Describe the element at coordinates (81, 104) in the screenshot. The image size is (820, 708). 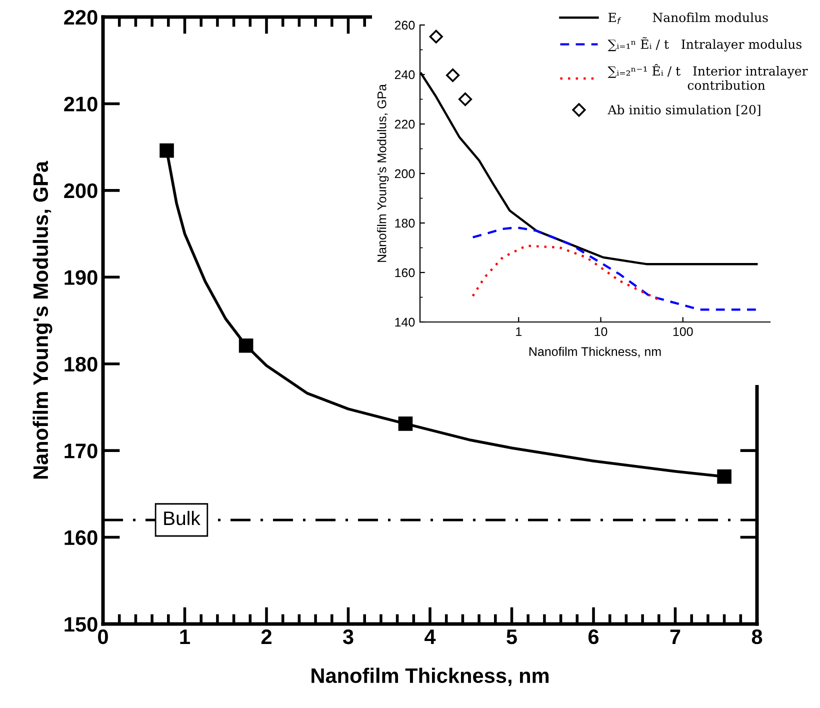
I see `y-tick-label: 210` at that location.